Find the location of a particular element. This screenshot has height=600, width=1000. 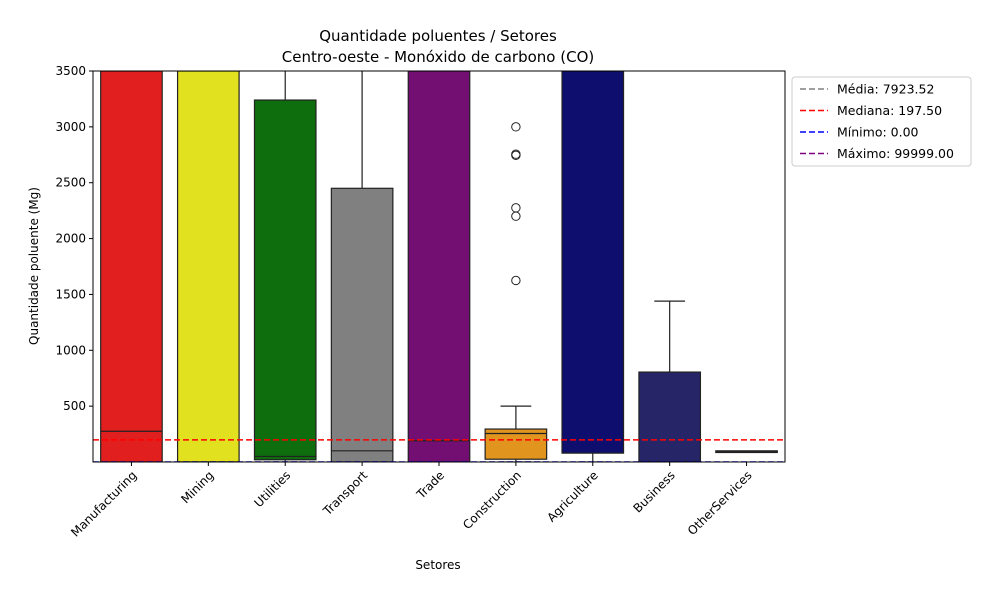

x-tick-label: Utilities is located at coordinates (273, 489).